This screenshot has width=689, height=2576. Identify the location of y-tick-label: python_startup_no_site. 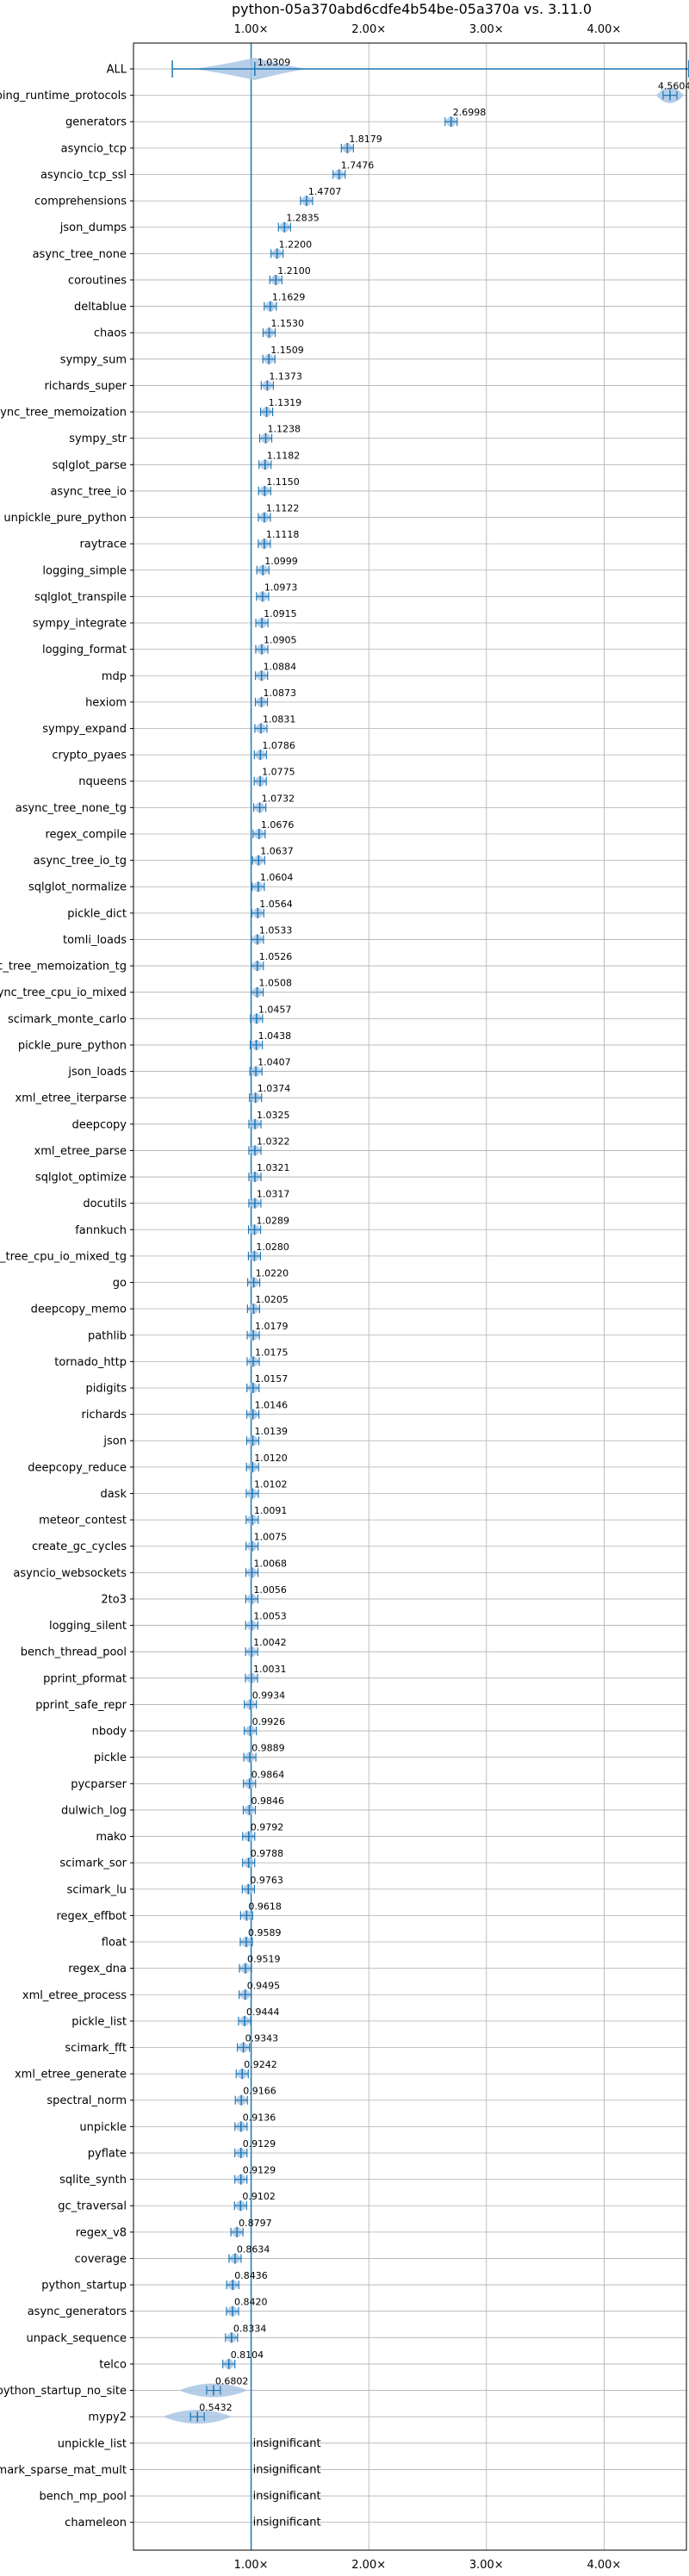
(63, 2392).